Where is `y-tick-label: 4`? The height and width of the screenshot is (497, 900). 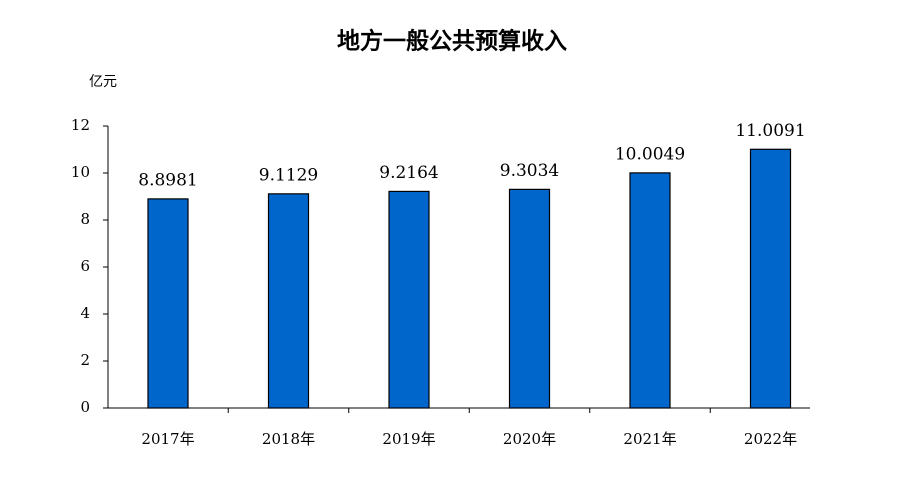
y-tick-label: 4 is located at coordinates (85, 313).